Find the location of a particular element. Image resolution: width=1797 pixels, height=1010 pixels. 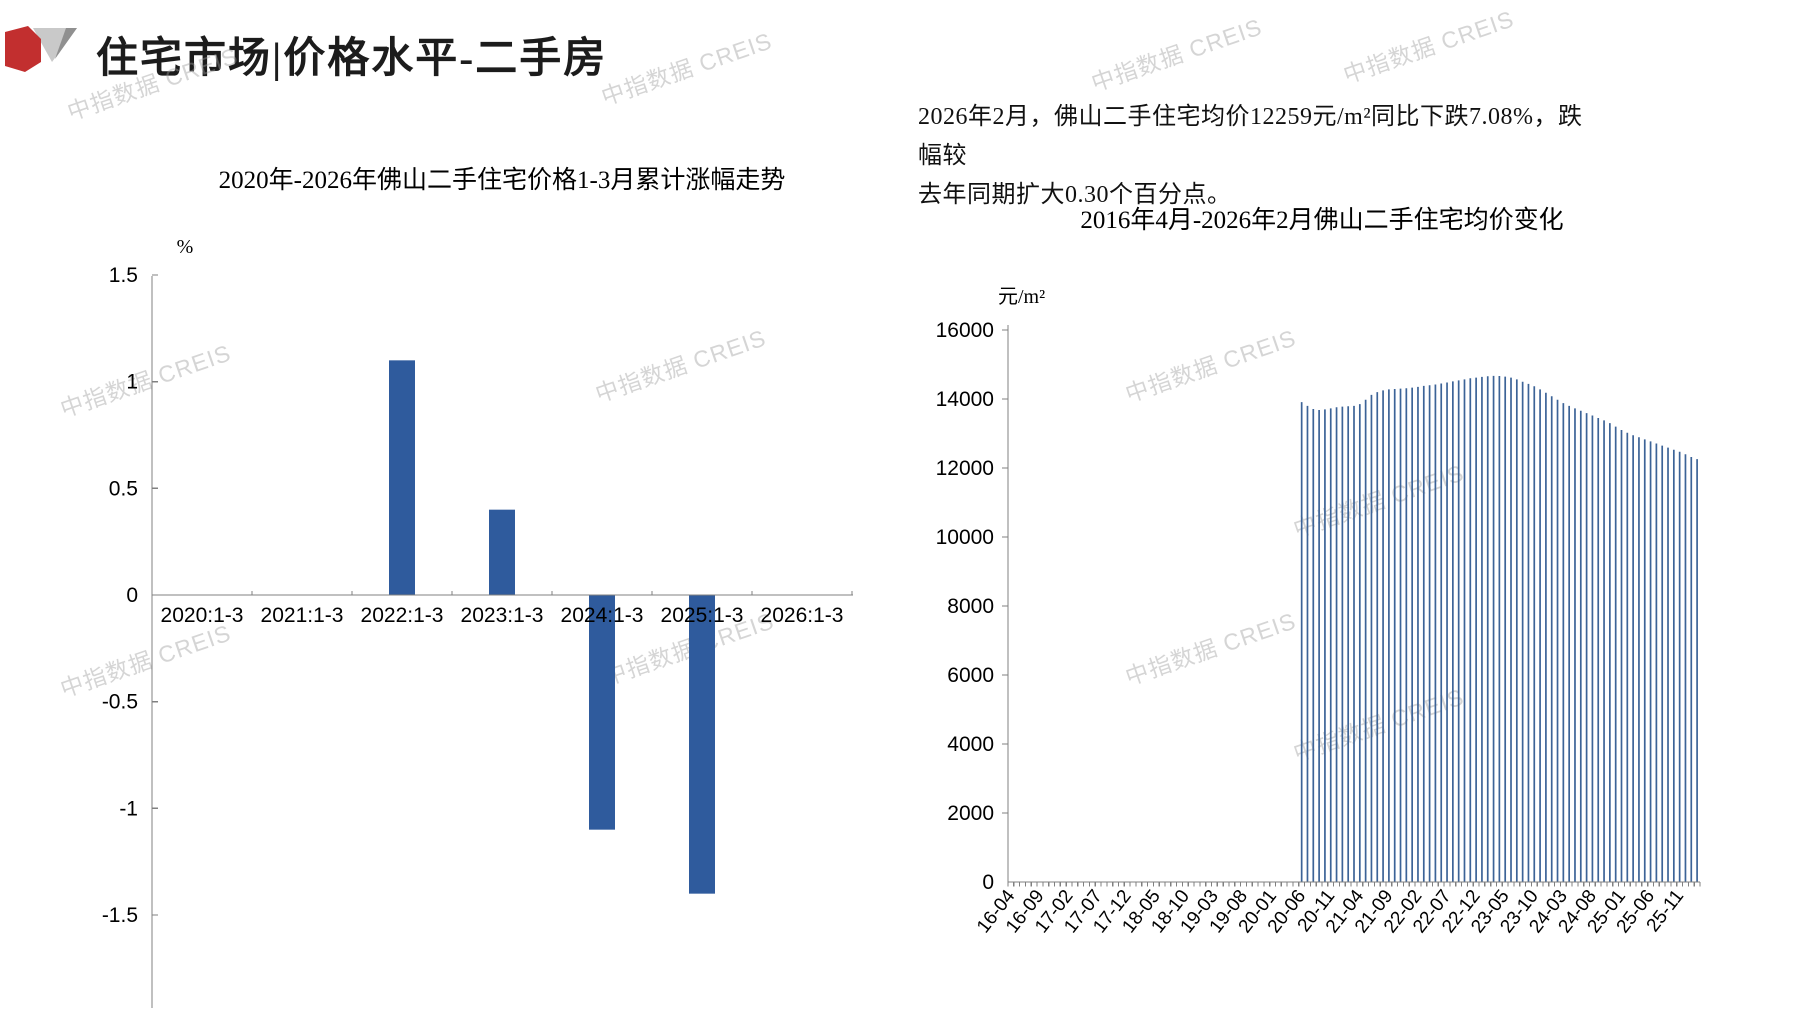

logo-red-polygon is located at coordinates (23, 49).